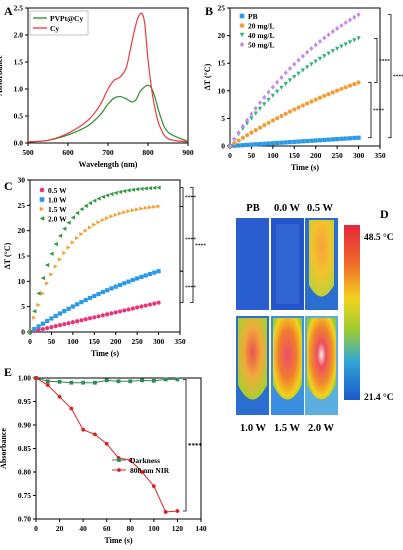 The height and width of the screenshot is (550, 403). Describe the element at coordinates (223, 146) in the screenshot. I see `y-tick-label: 0` at that location.